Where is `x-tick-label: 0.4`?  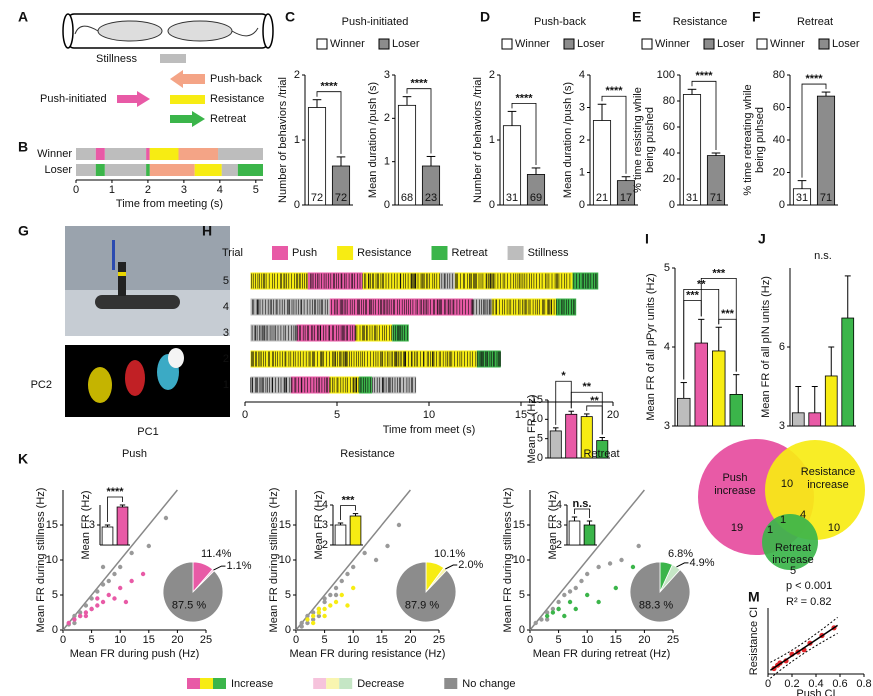
x-tick-label: 0.4 is located at coordinates (815, 684).